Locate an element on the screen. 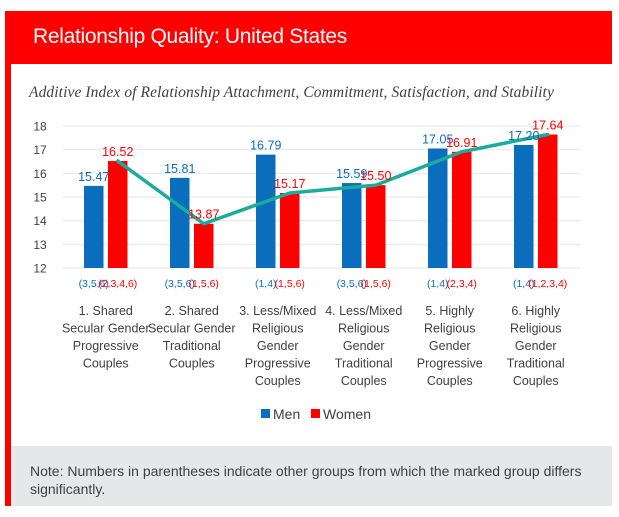  legend: Men Women is located at coordinates (316, 414).